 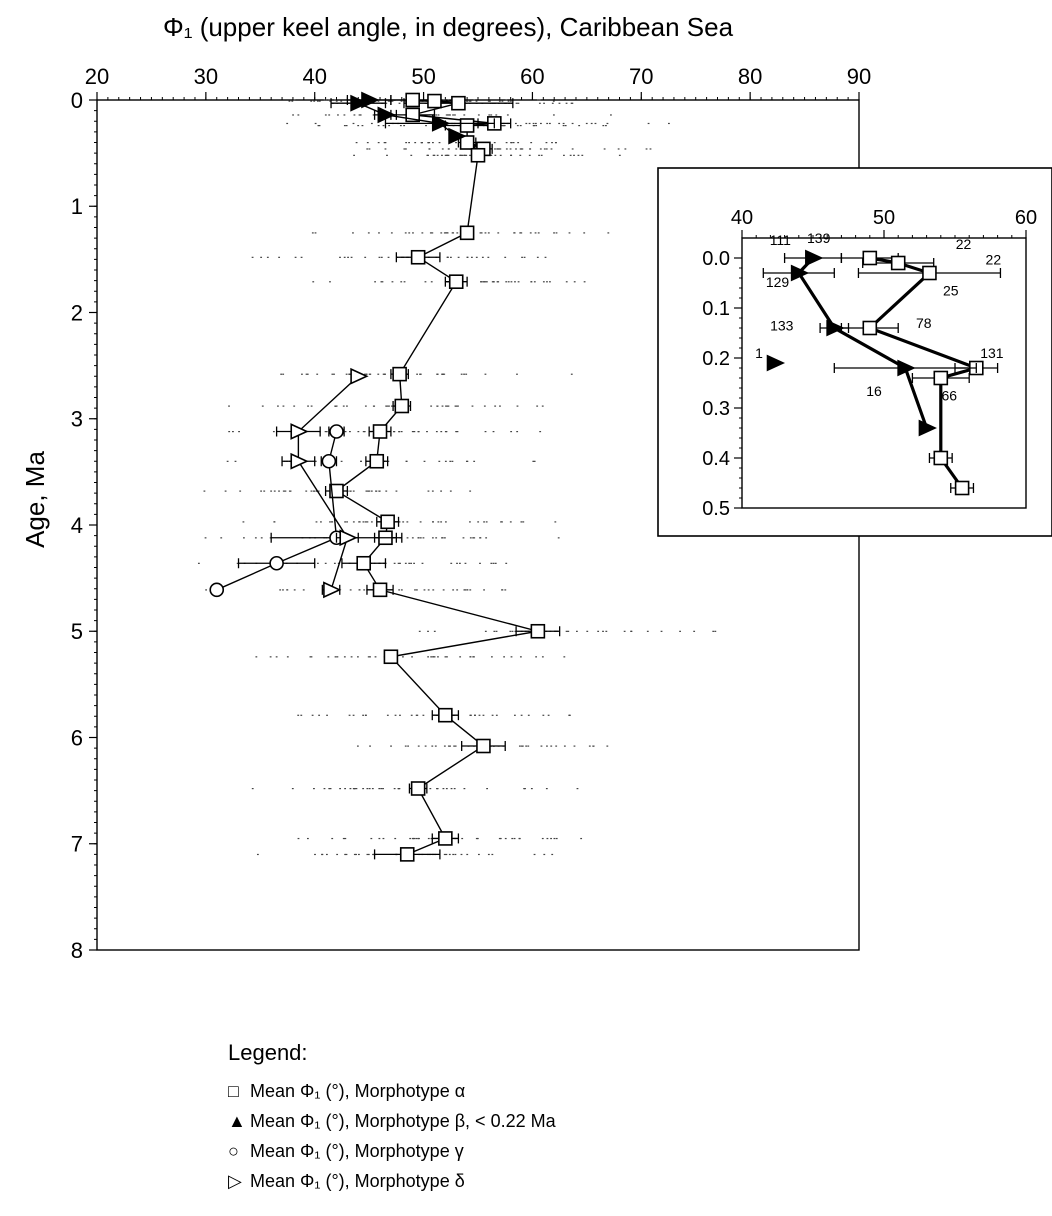 What do you see at coordinates (357, 1151) in the screenshot?
I see `legend-label-gamma: Mean Φ₁ (°), Morphotype γ` at bounding box center [357, 1151].